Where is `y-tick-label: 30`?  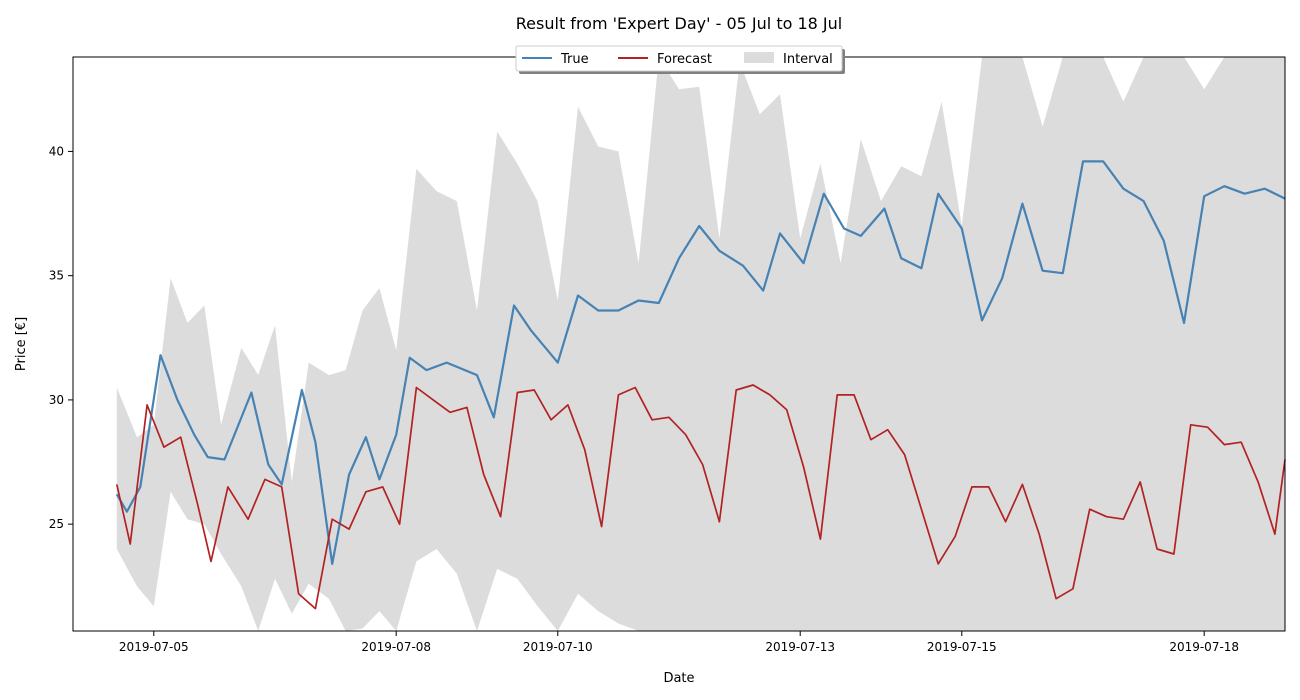
y-tick-label: 30 is located at coordinates (56, 400).